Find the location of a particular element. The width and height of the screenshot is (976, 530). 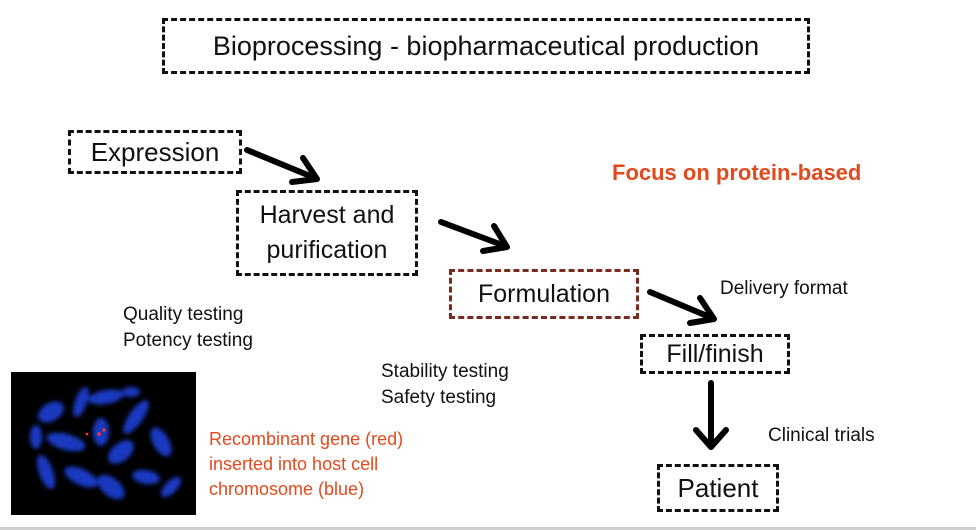

step-fill-finish: Fill/finish is located at coordinates (715, 354).